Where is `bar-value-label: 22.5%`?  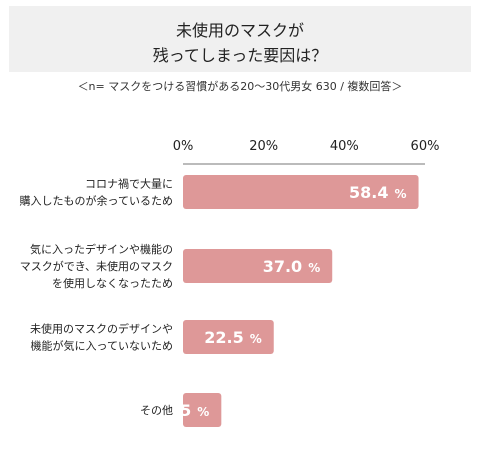 bar-value-label: 22.5% is located at coordinates (233, 337).